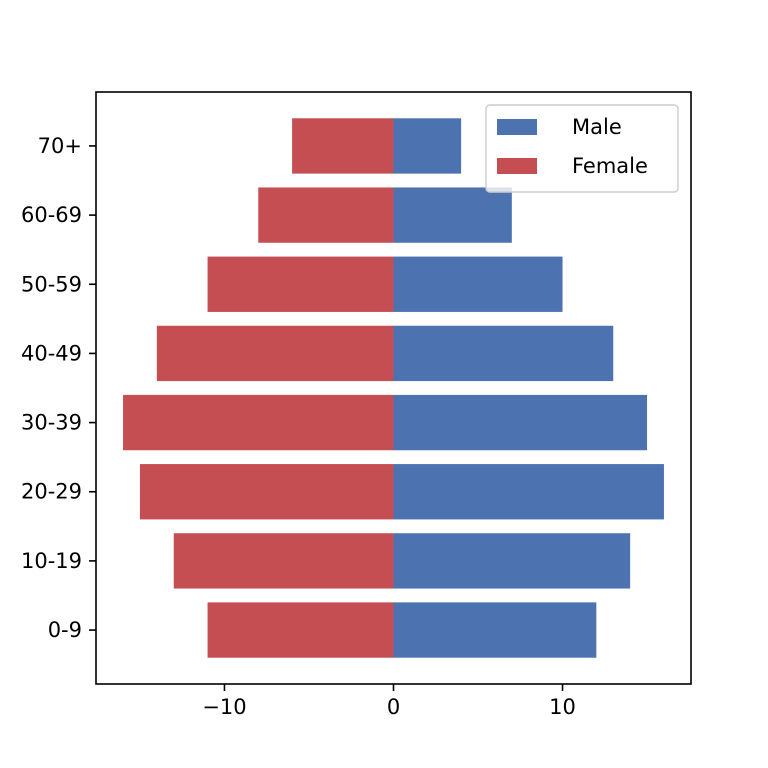  What do you see at coordinates (610, 166) in the screenshot?
I see `legend-label-female: Female` at bounding box center [610, 166].